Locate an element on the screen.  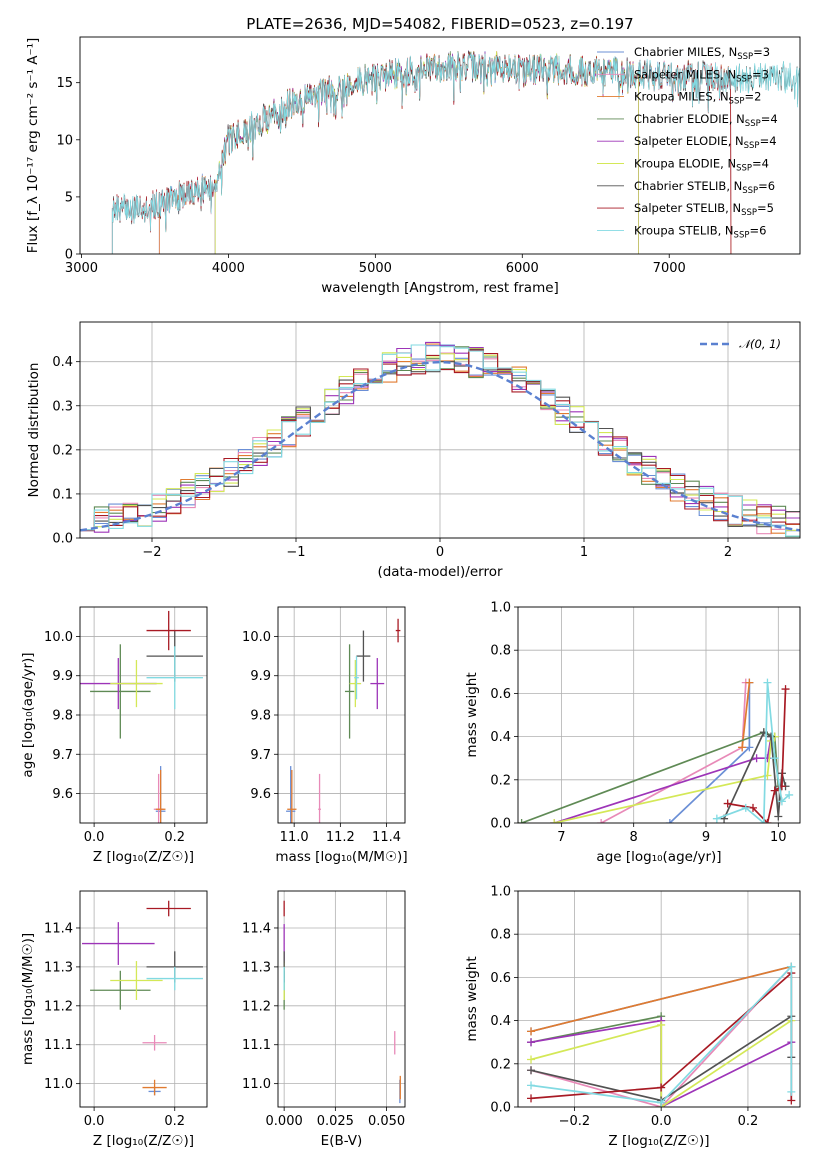
y-tick-label: 0.3 is located at coordinates (62, 406).